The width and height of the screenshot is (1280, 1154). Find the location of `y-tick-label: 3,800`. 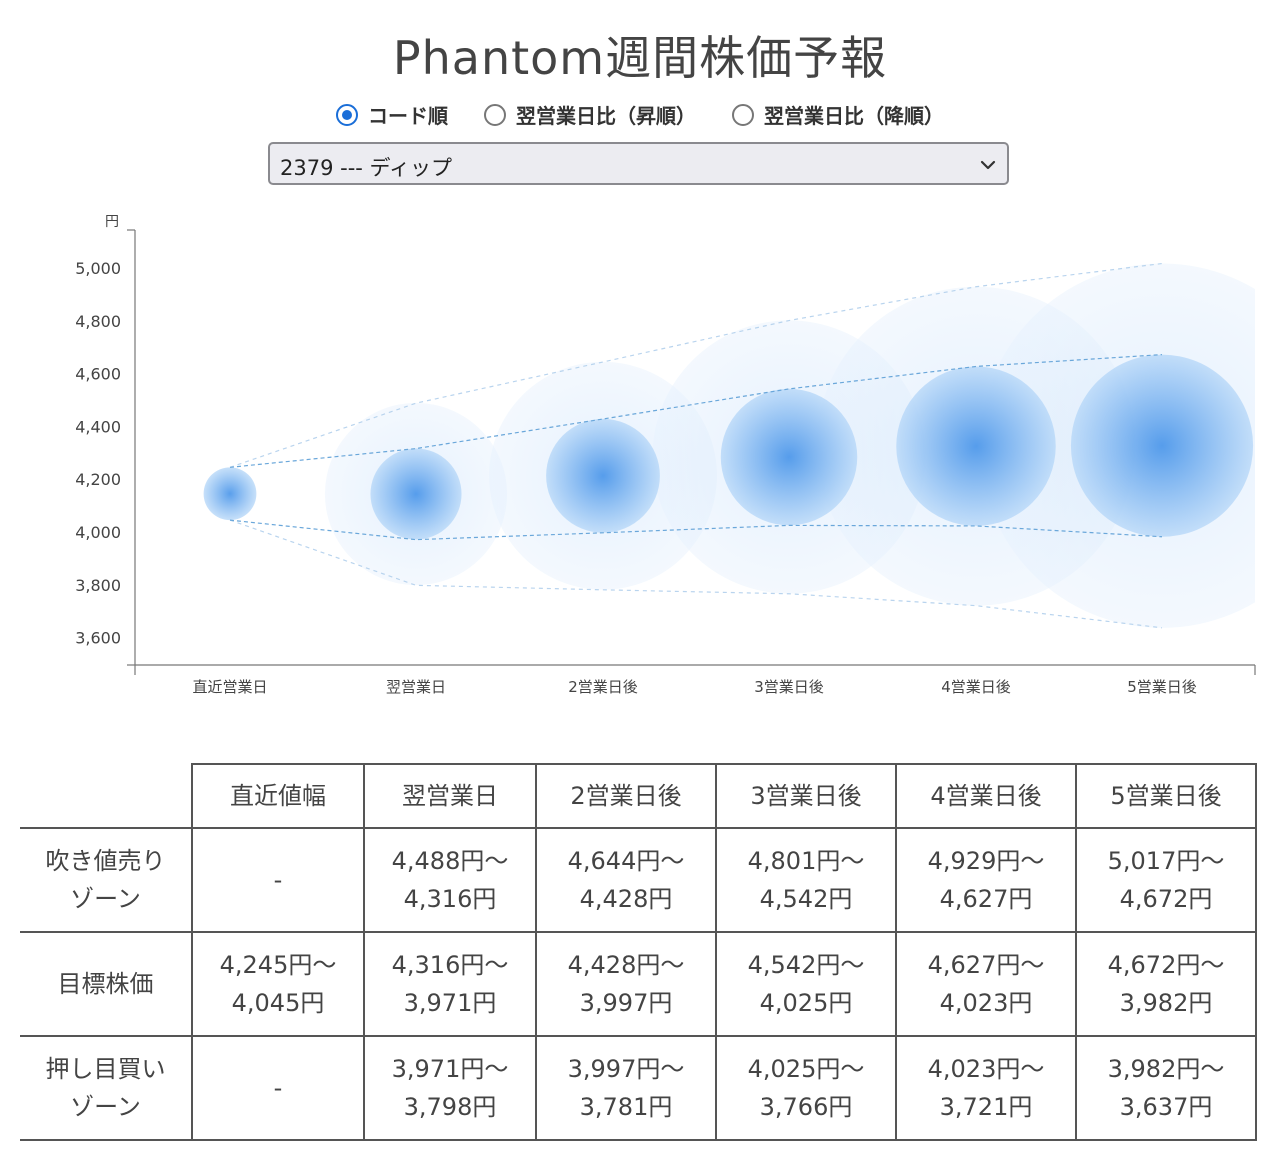

y-tick-label: 3,800 is located at coordinates (98, 585).